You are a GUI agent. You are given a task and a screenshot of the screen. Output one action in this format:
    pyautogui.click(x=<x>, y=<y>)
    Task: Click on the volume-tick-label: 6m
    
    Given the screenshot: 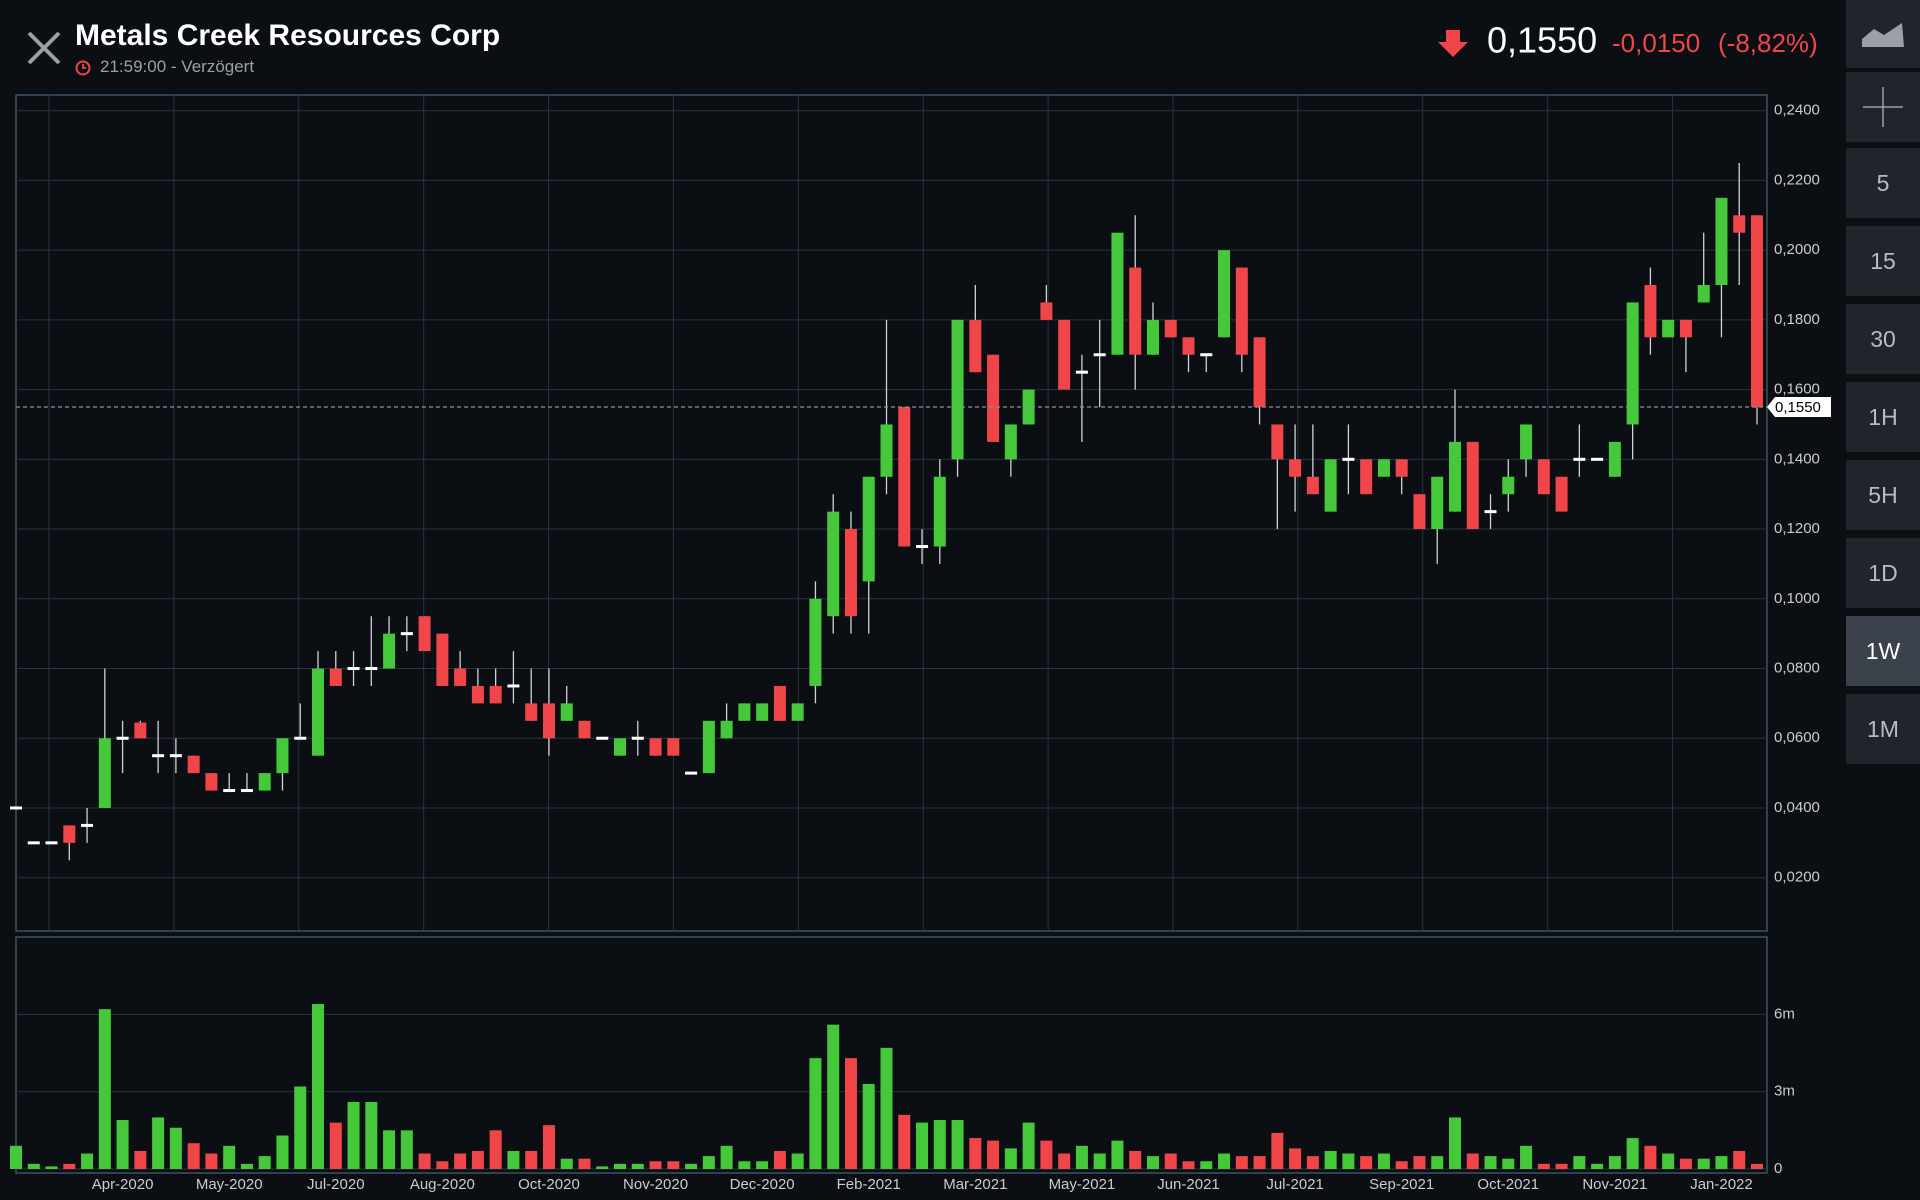 What is the action you would take?
    pyautogui.click(x=1784, y=1013)
    